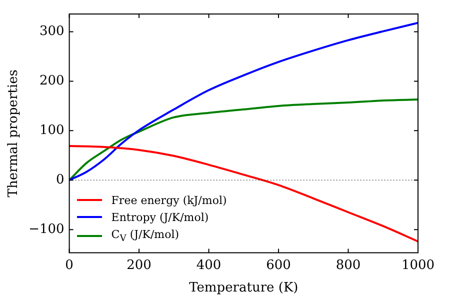 This screenshot has width=450, height=300. I want to click on y-tick-label: 0, so click(60, 180).